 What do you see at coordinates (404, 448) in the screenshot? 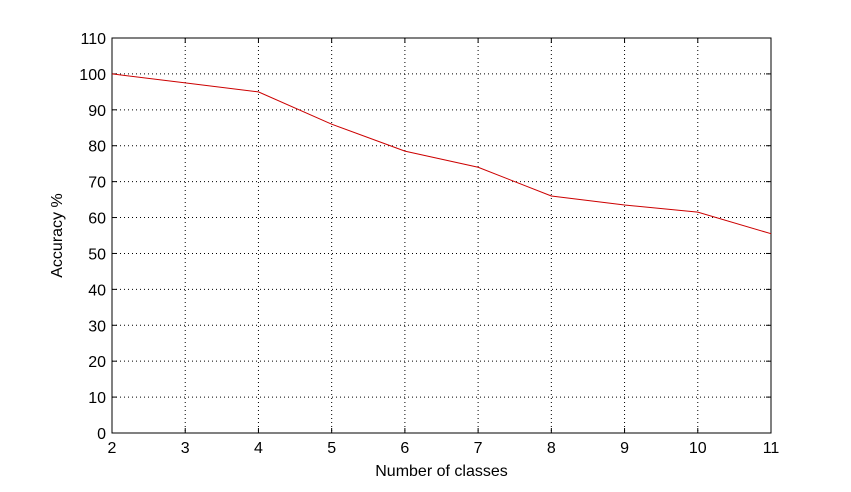
I see `x-tick-label: 6` at bounding box center [404, 448].